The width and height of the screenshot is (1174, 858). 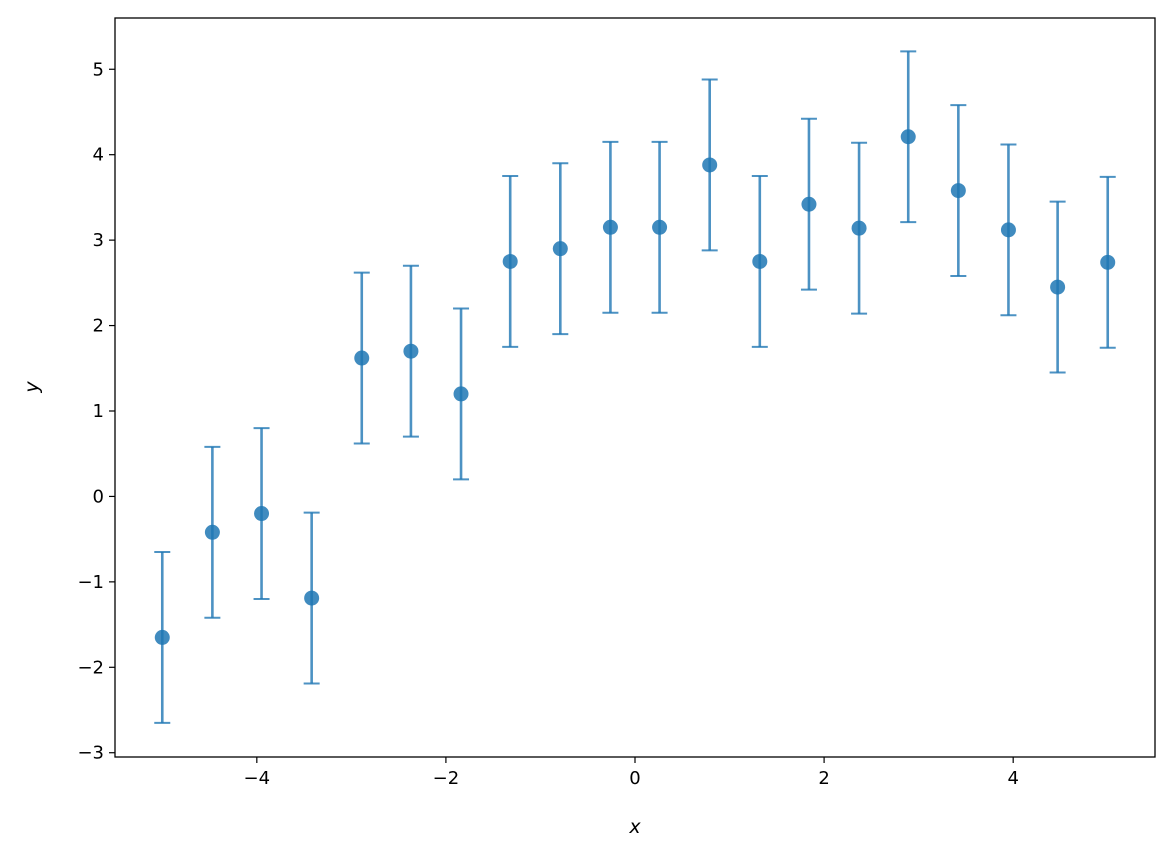 What do you see at coordinates (90, 753) in the screenshot?
I see `y-tick-label: −3` at bounding box center [90, 753].